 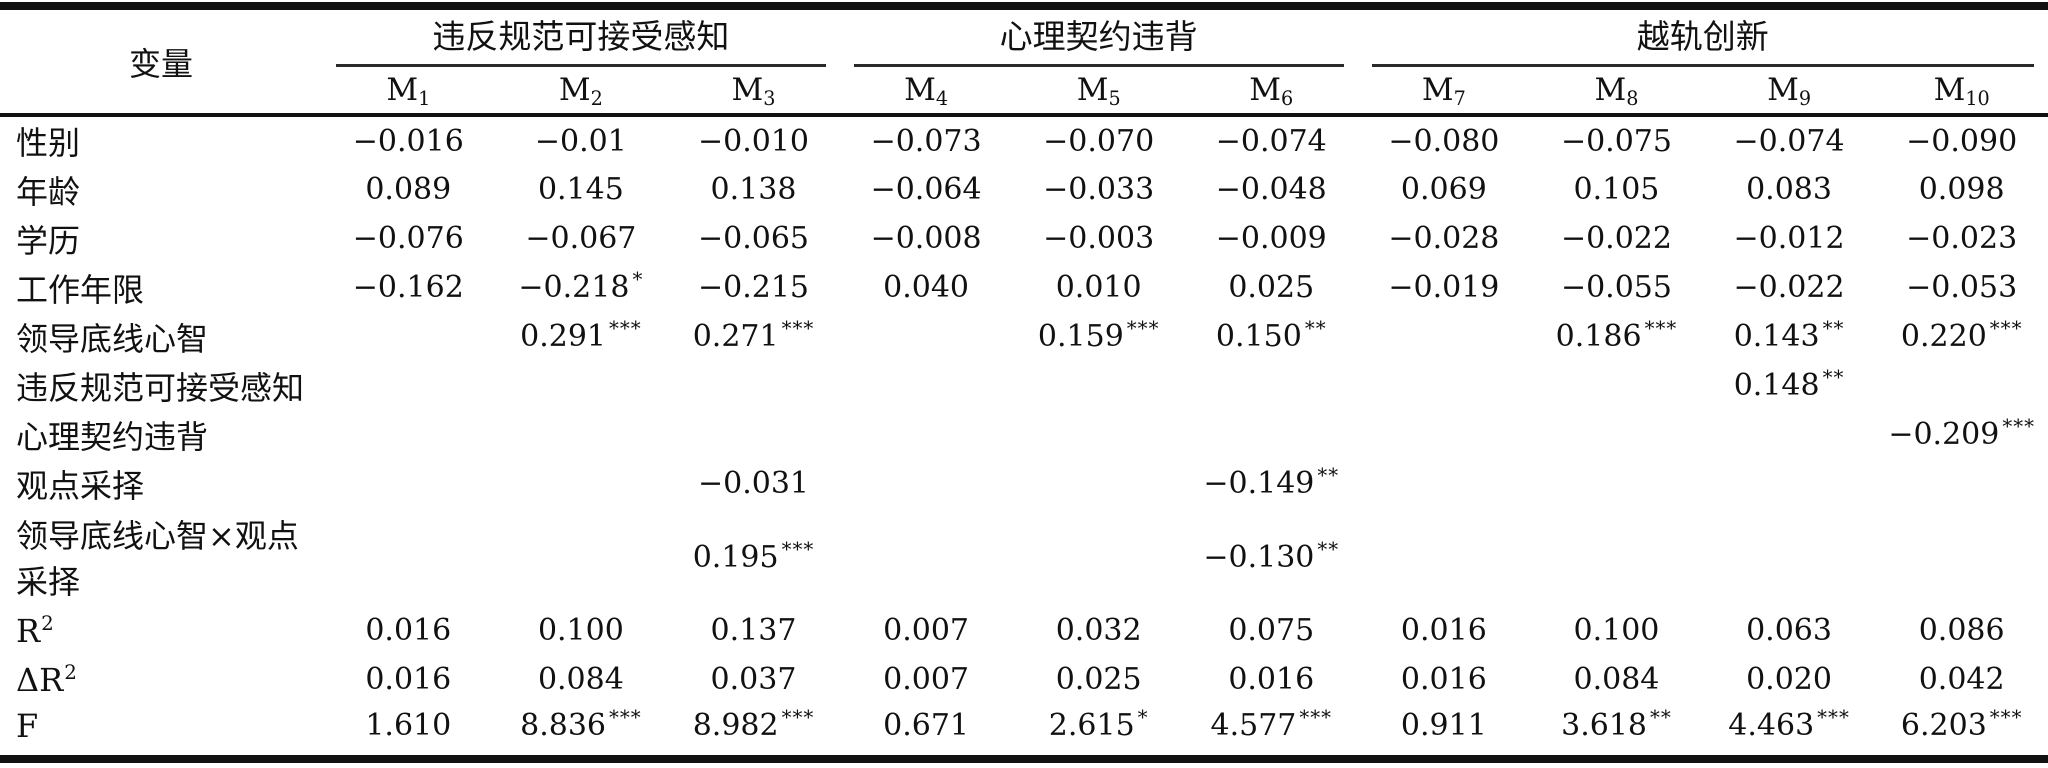 I want to click on row-label: ΔR2, so click(x=161, y=679).